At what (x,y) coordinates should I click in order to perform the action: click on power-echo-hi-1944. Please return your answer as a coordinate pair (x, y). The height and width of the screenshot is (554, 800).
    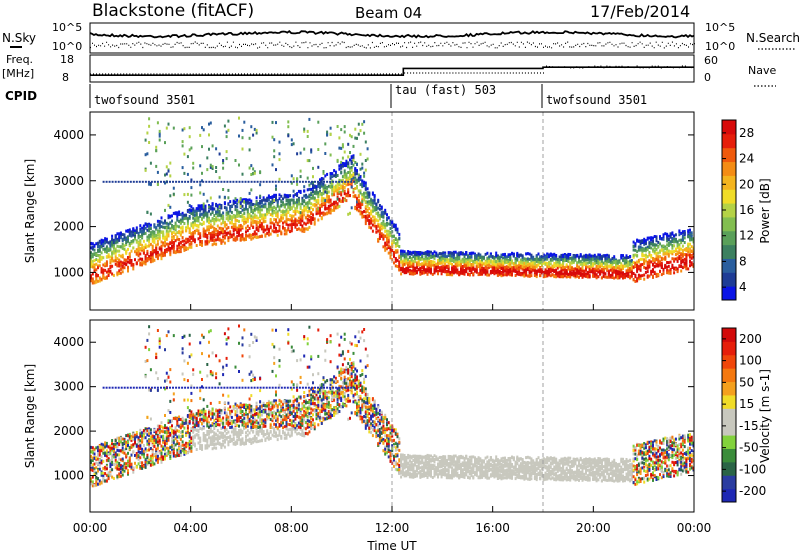
    Looking at the image, I should click on (307, 136).